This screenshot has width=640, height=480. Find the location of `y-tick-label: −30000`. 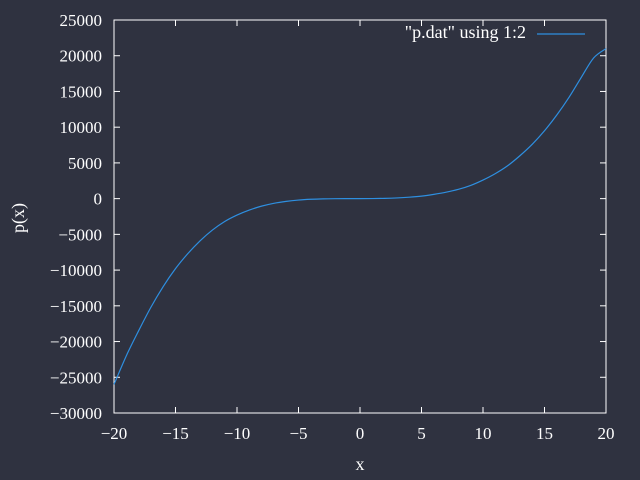

y-tick-label: −30000 is located at coordinates (76, 413).